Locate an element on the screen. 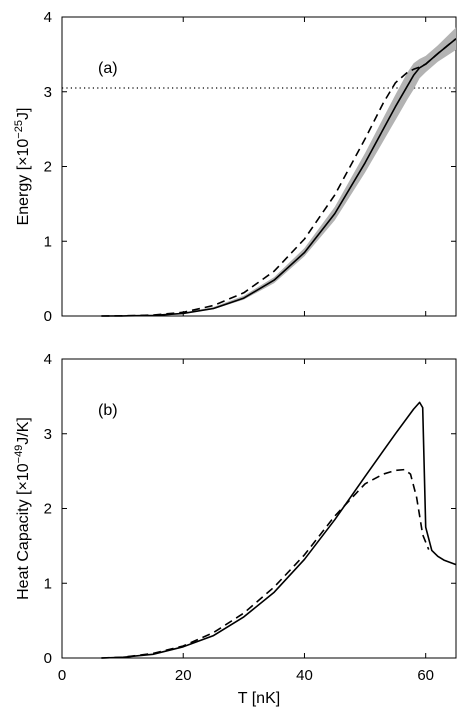 Image resolution: width=463 pixels, height=715 pixels. energy-y-tick-label: 1 is located at coordinates (48, 241).